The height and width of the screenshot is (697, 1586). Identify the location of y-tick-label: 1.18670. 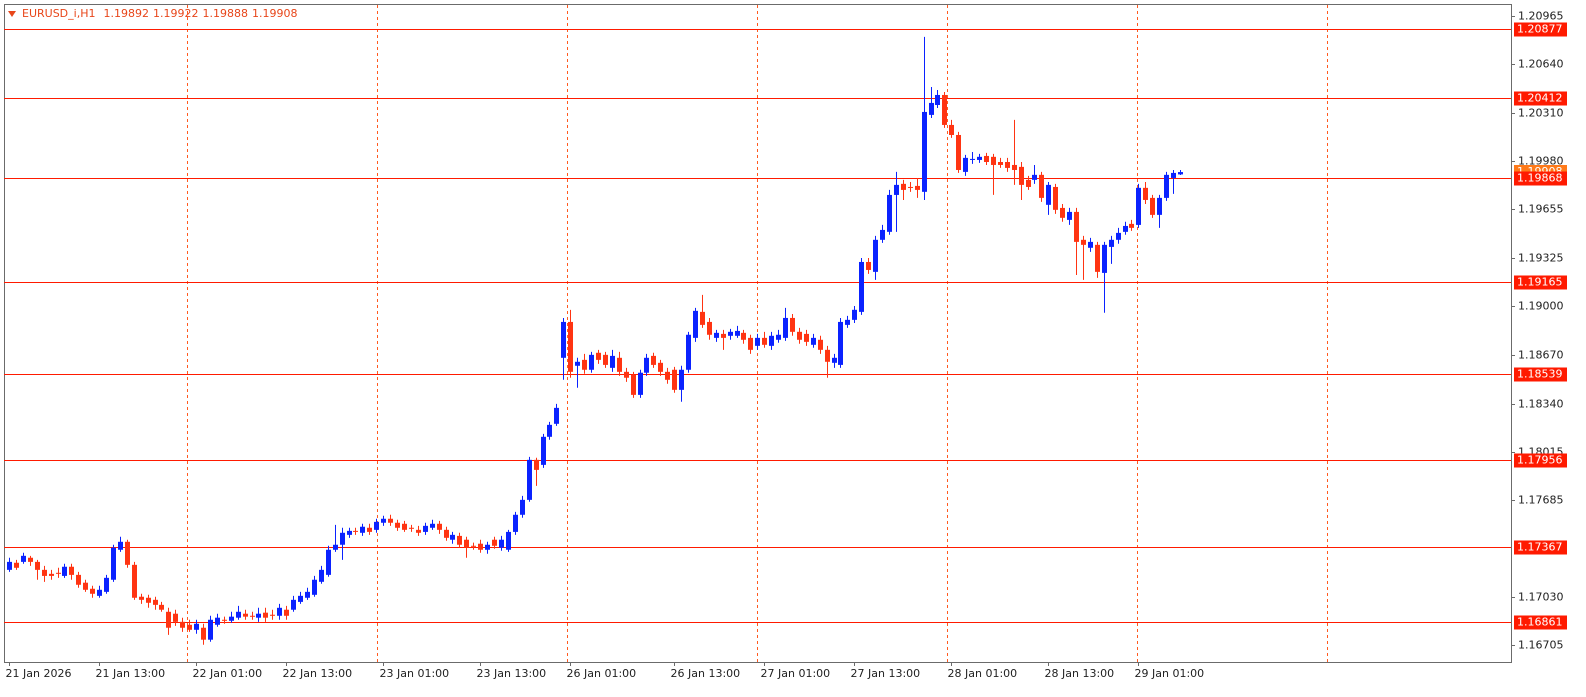
(1541, 355).